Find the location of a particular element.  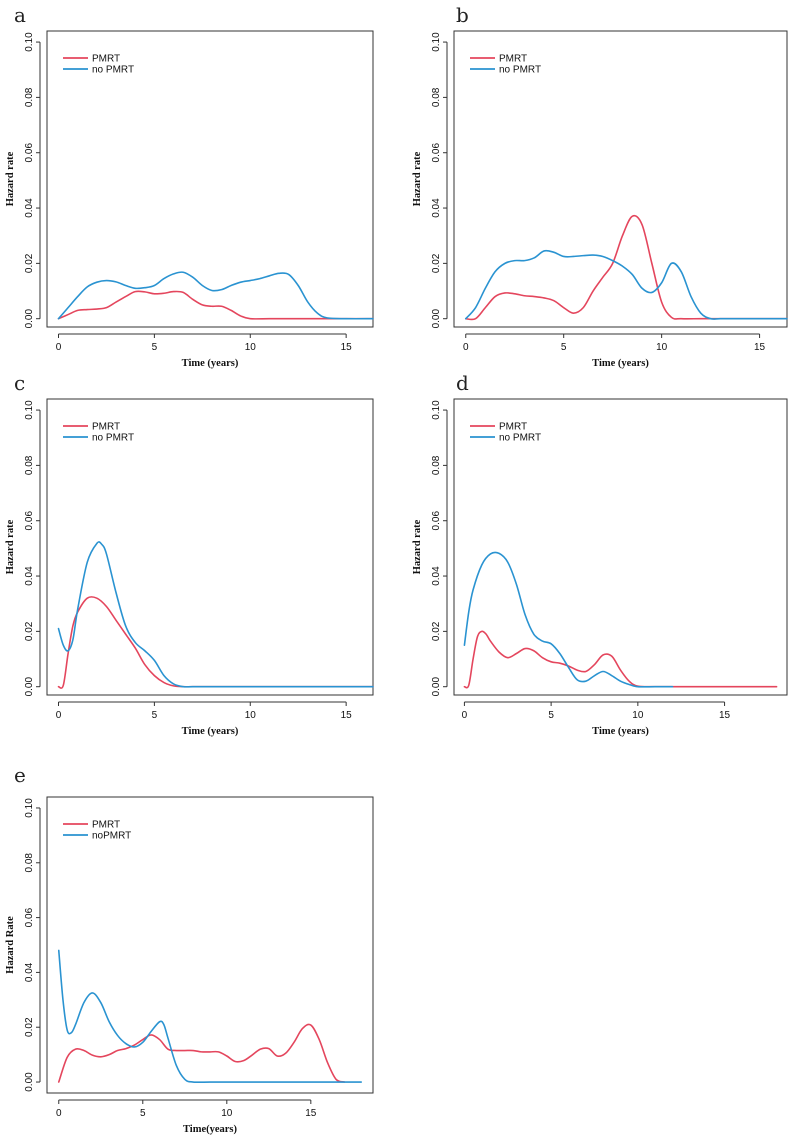

panel-letter: e is located at coordinates (20, 775).